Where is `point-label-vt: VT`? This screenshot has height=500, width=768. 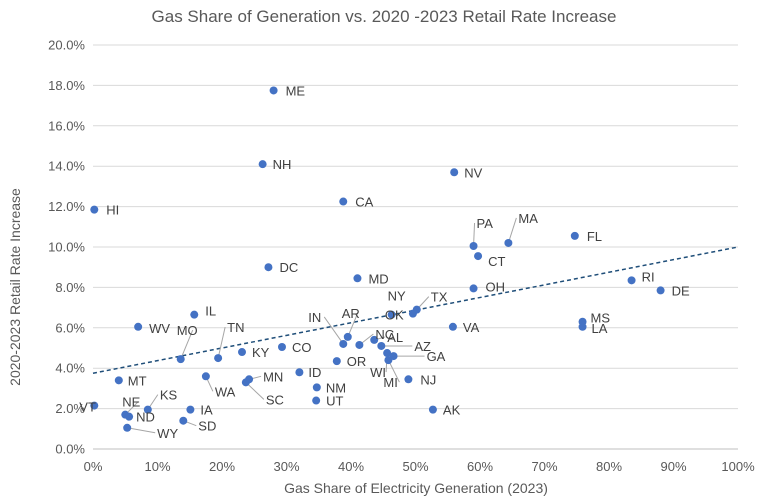
point-label-vt: VT is located at coordinates (87, 407).